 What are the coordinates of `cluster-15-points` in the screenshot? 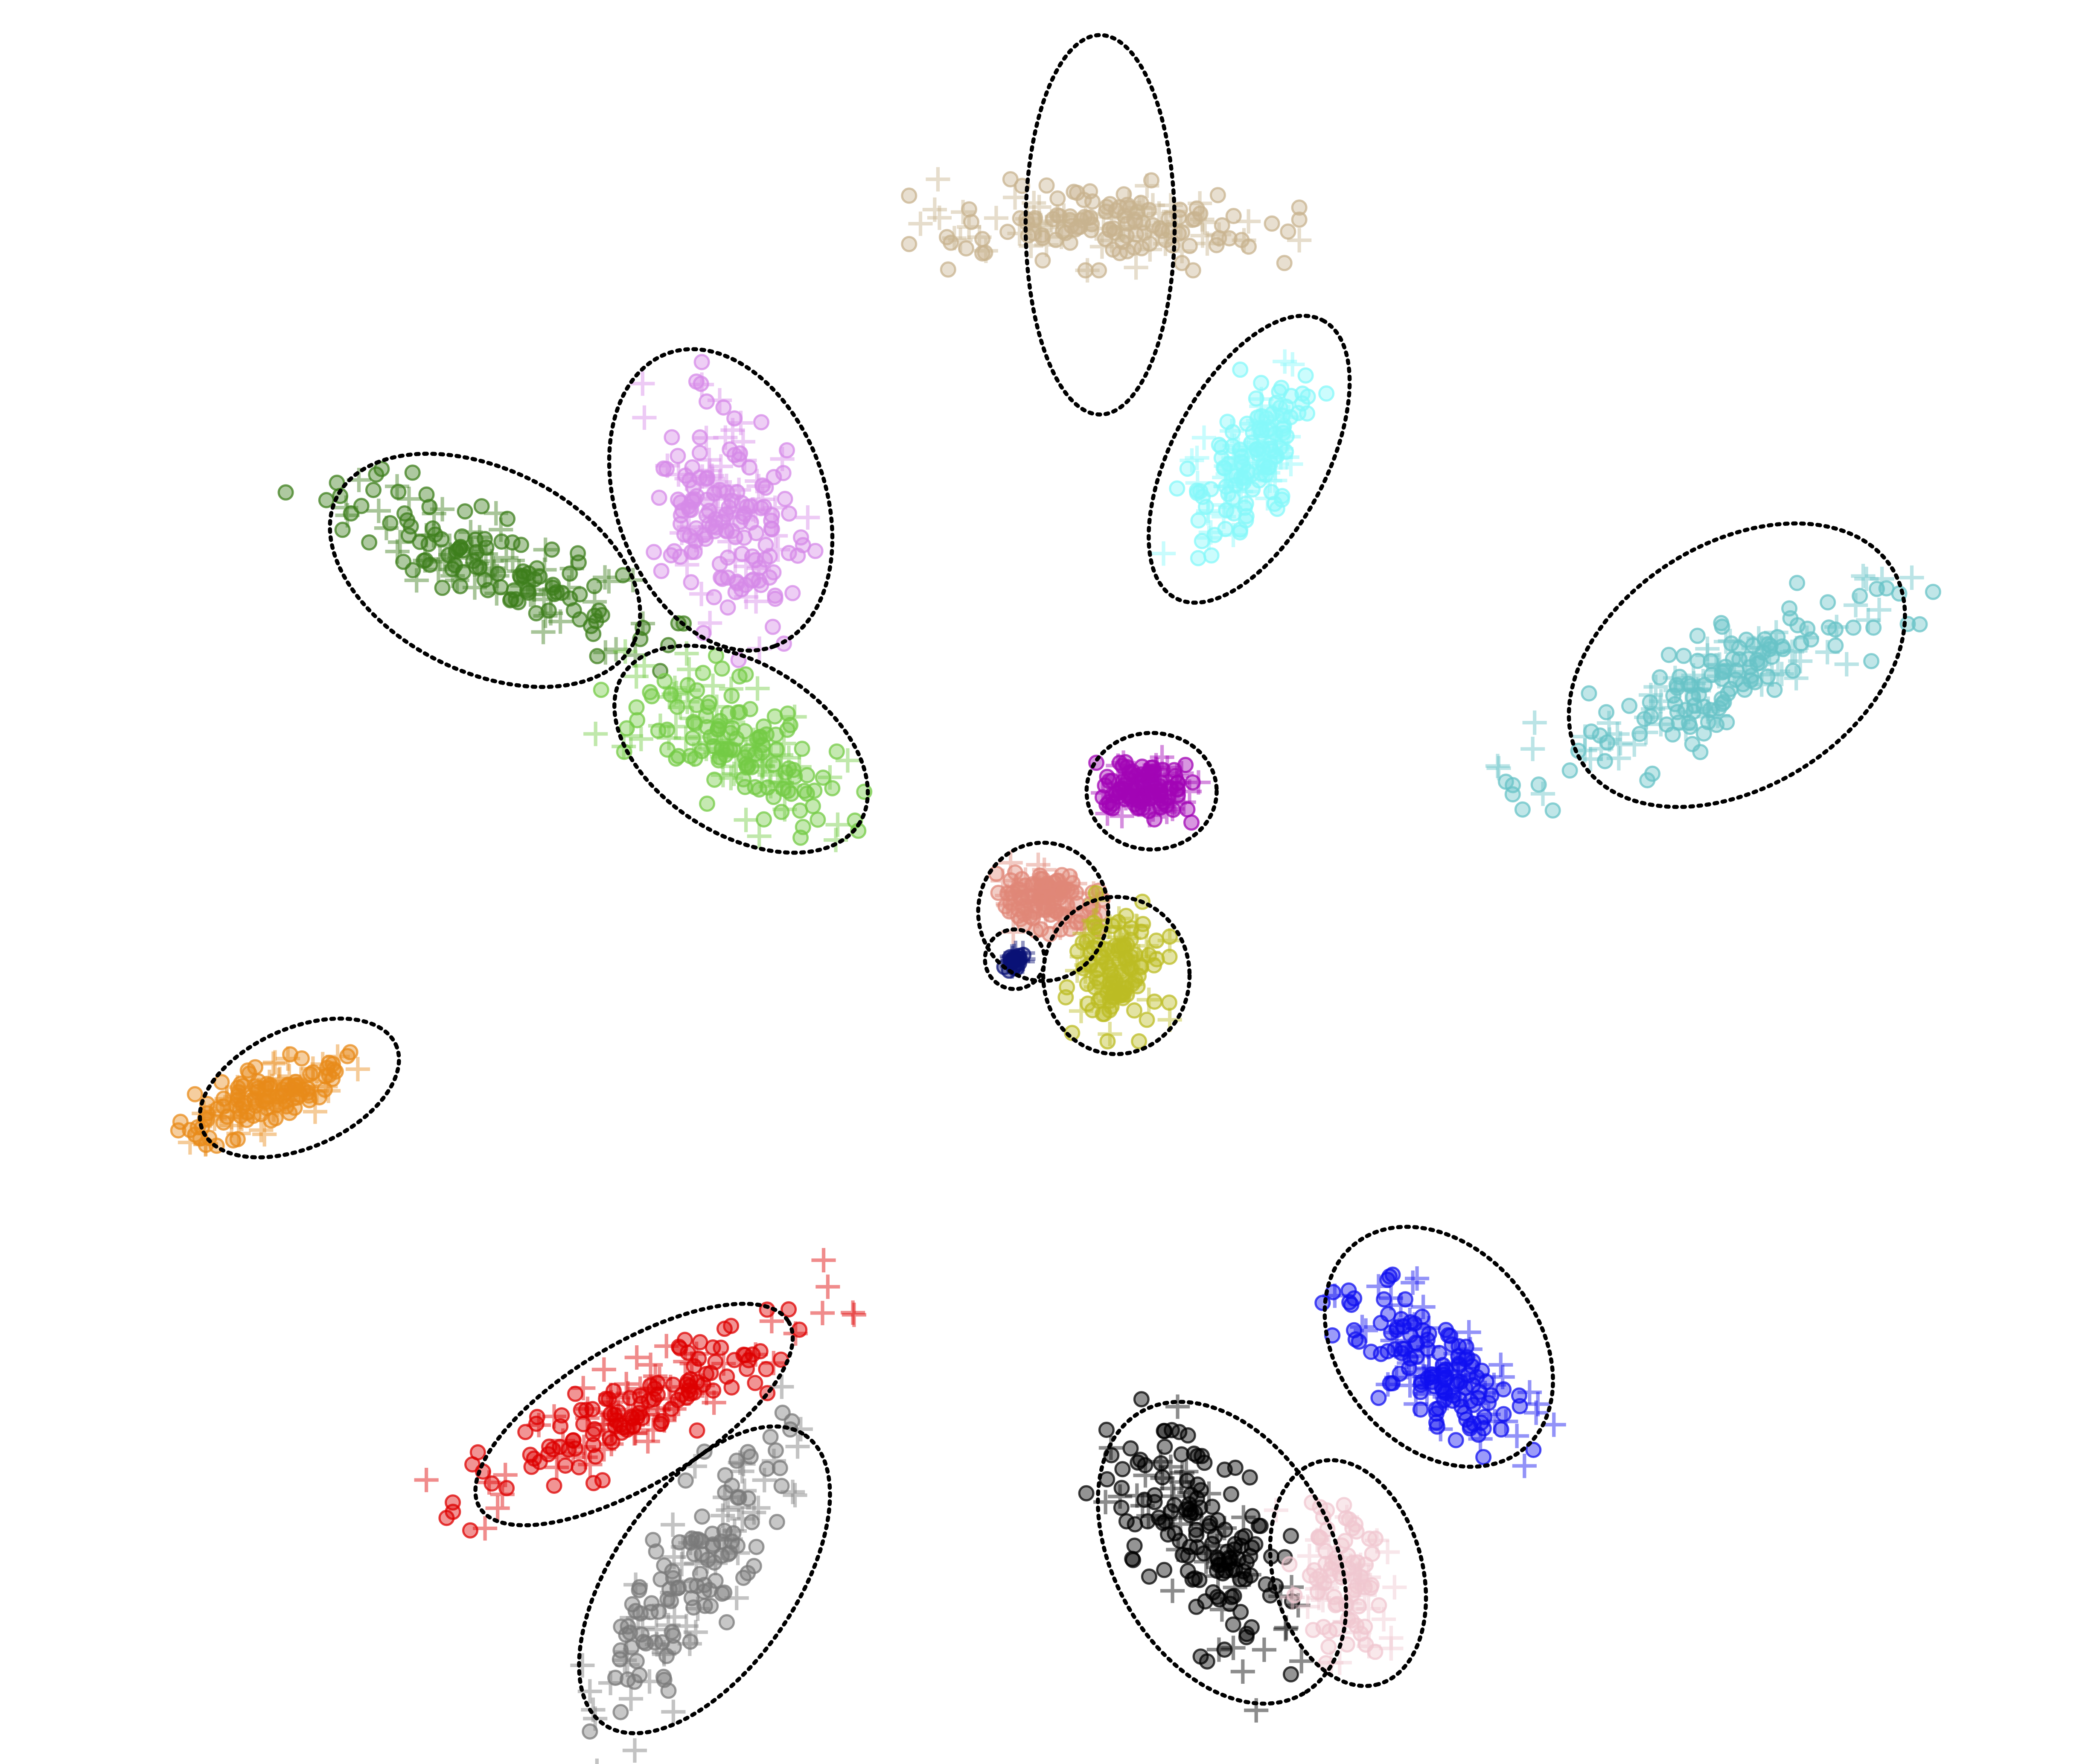 It's located at (1335, 1585).